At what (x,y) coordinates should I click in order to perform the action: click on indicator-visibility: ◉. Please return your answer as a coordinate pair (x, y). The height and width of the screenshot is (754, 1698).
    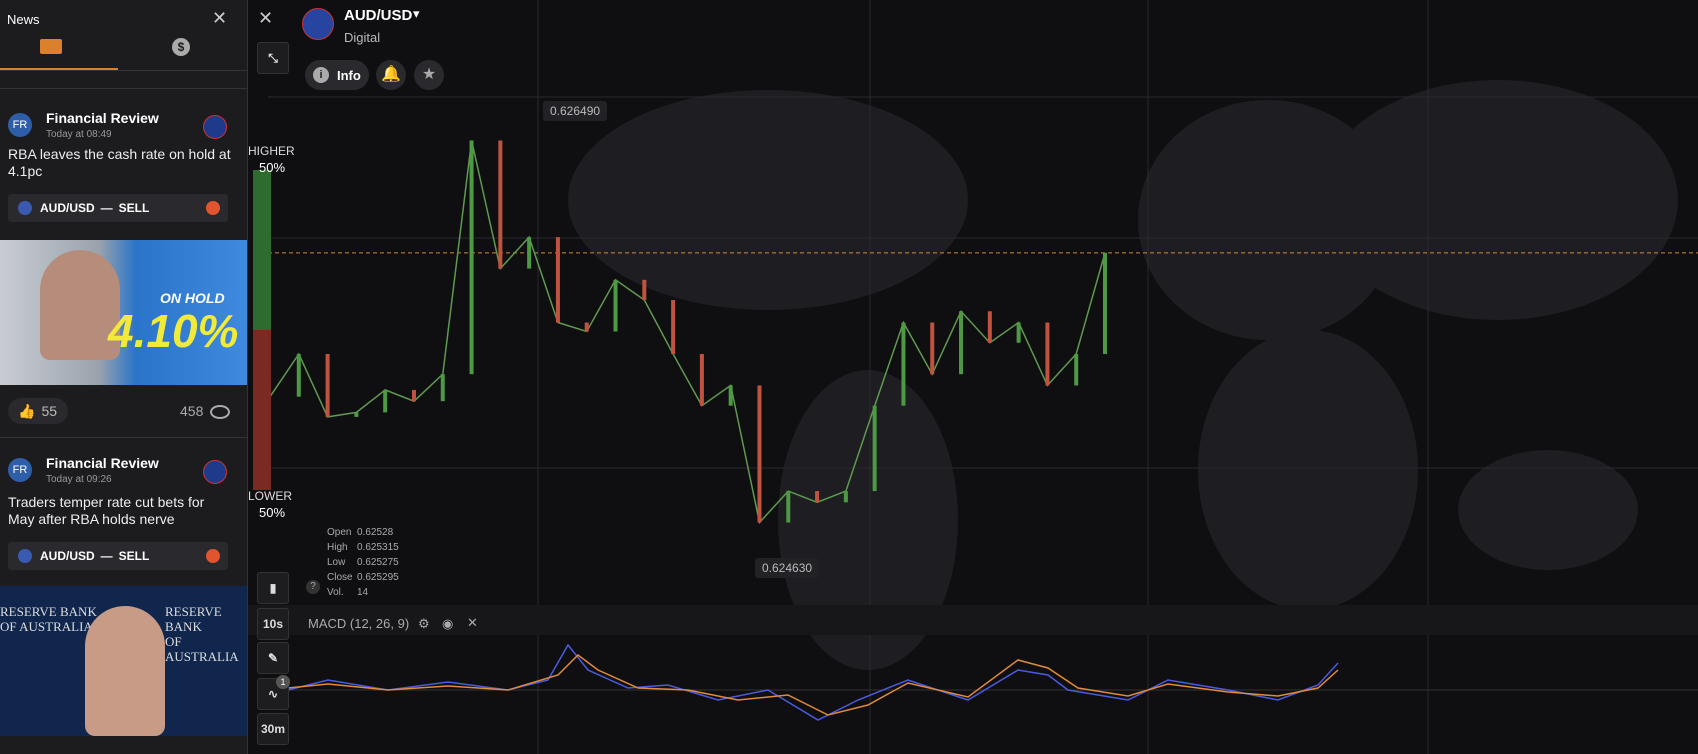
    Looking at the image, I should click on (448, 623).